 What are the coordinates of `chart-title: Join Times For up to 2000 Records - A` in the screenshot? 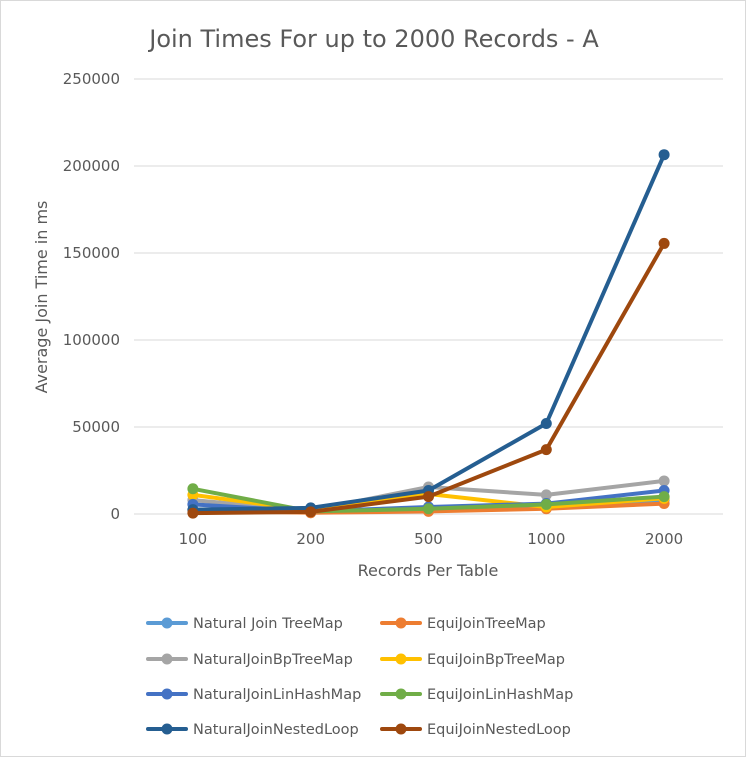 It's located at (373, 39).